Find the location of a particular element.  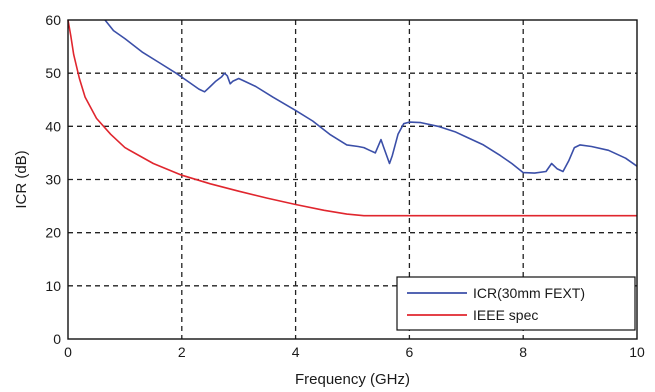

y-tick-label: 40 is located at coordinates (53, 126).